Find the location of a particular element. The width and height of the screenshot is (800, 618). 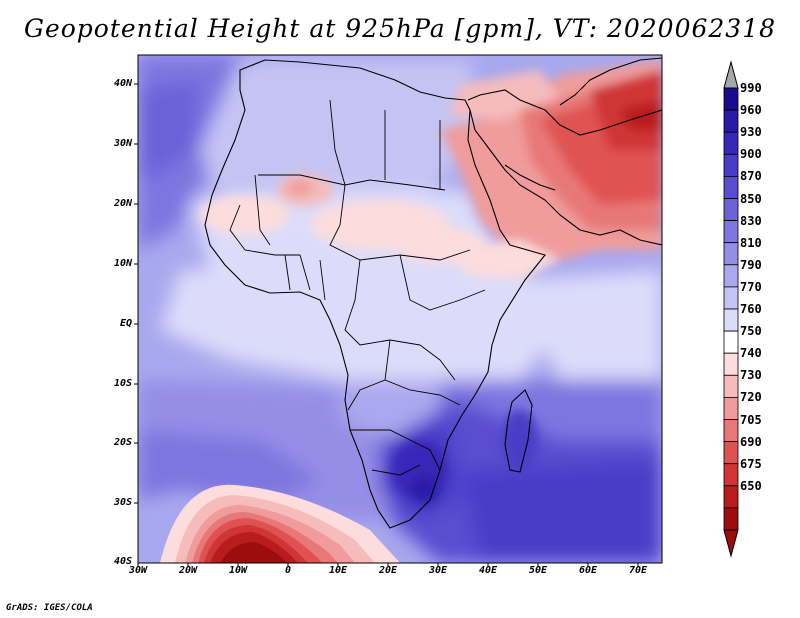

colorbar-level-label: 850 is located at coordinates (751, 198).